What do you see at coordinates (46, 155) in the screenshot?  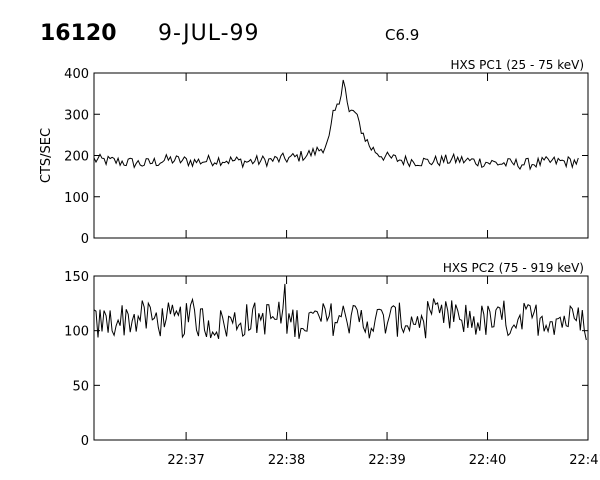 I see `y-axis-label: CTS/SEC` at bounding box center [46, 155].